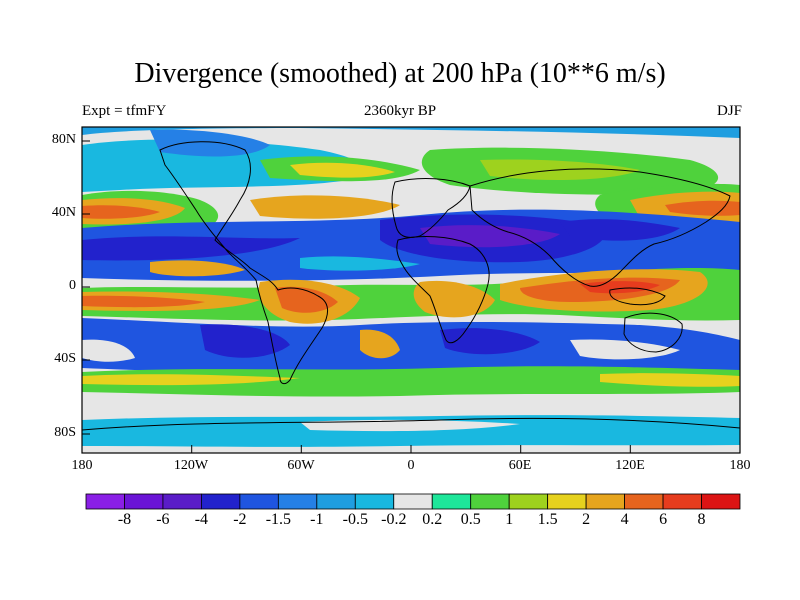 Image resolution: width=800 pixels, height=600 pixels. Describe the element at coordinates (454, 299) in the screenshot. I see `field-africa-orange` at that location.